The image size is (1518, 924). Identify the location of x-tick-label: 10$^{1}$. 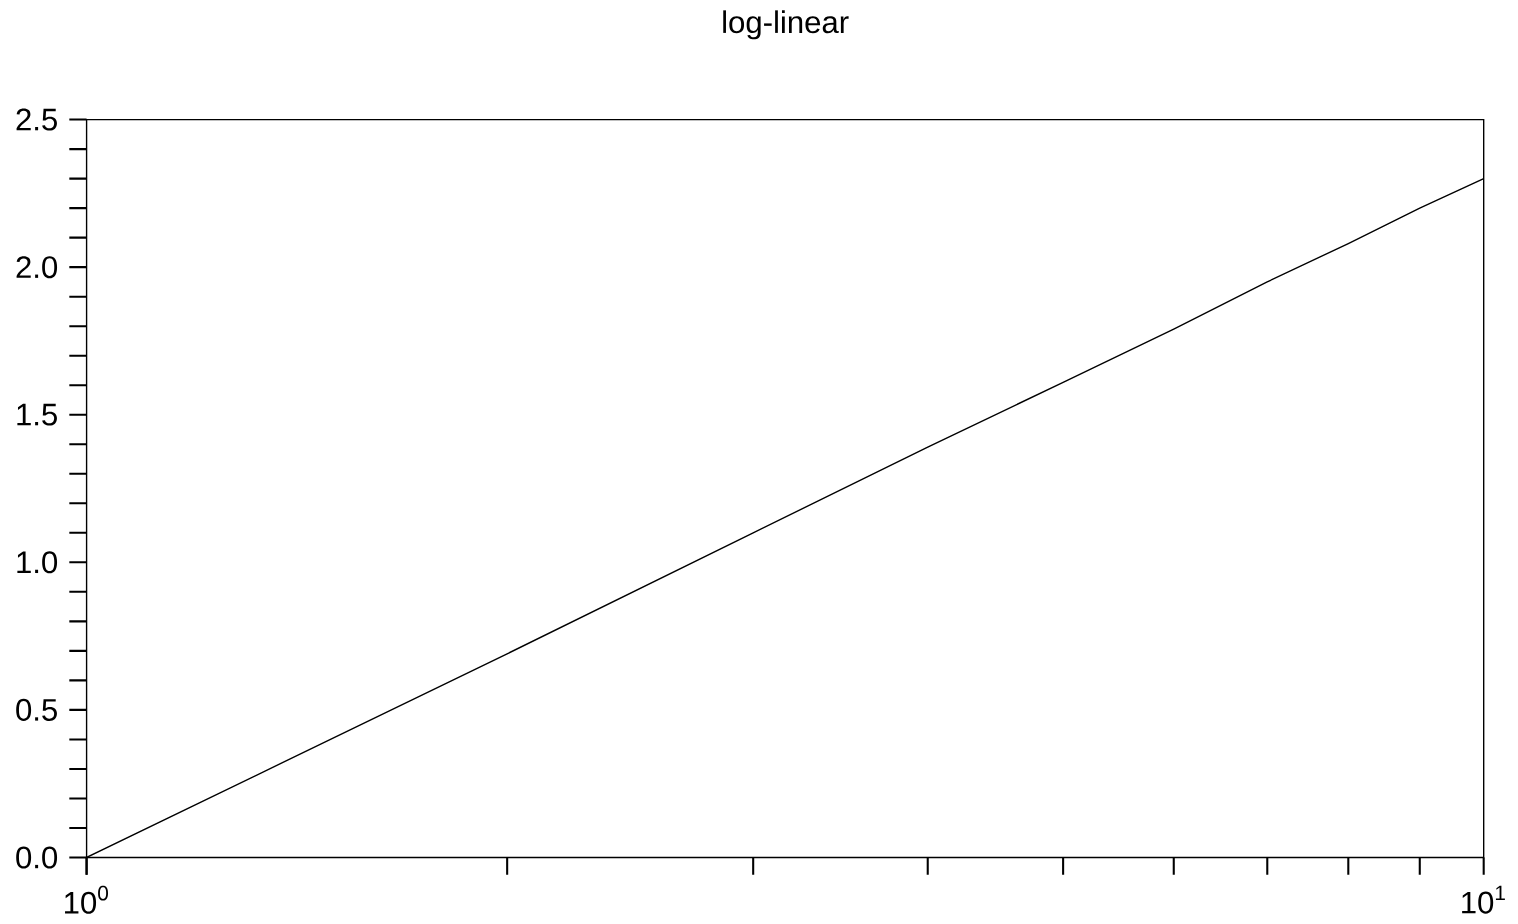
(1483, 899).